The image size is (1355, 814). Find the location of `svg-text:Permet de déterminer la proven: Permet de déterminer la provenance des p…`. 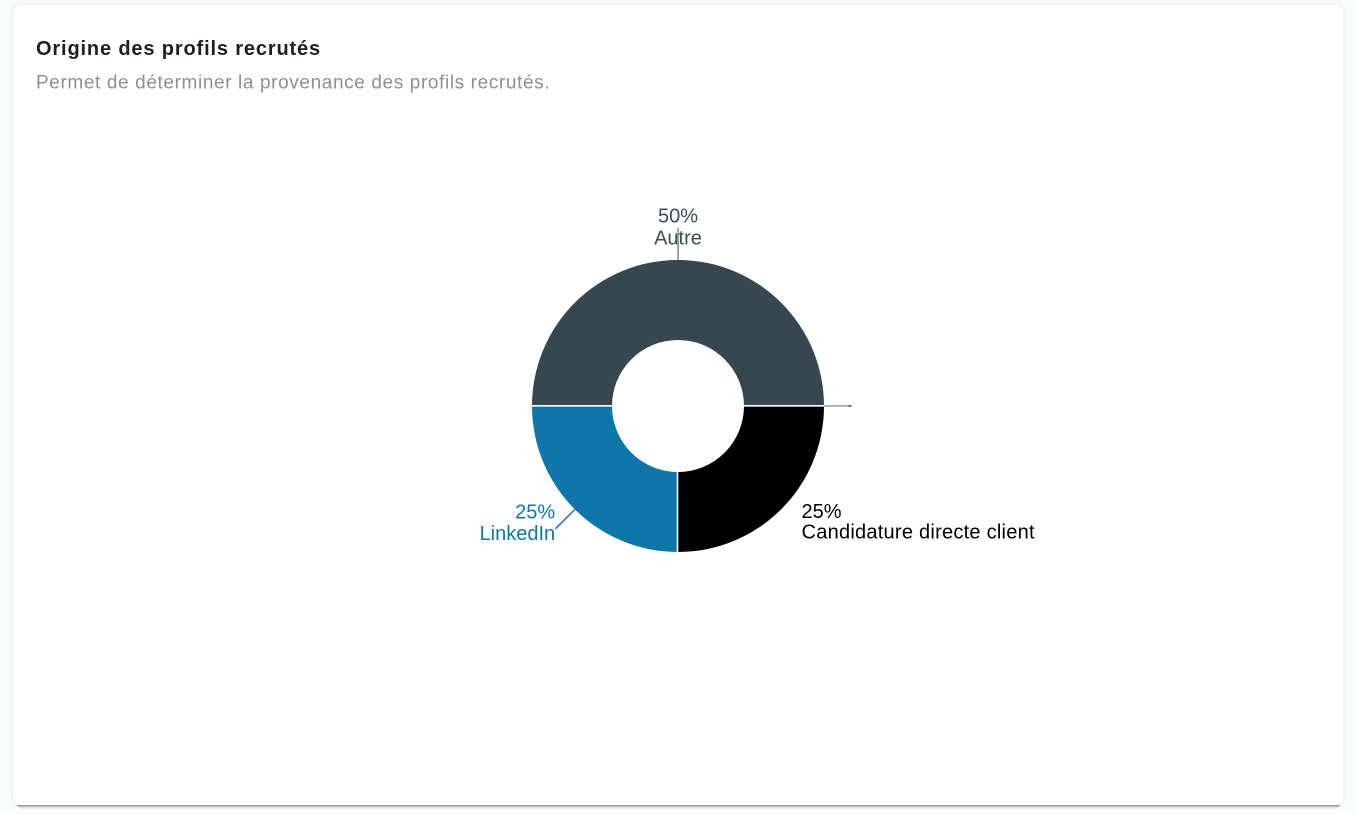

svg-text:Permet de déterminer la proven: Permet de déterminer la provenance des p… is located at coordinates (293, 83).